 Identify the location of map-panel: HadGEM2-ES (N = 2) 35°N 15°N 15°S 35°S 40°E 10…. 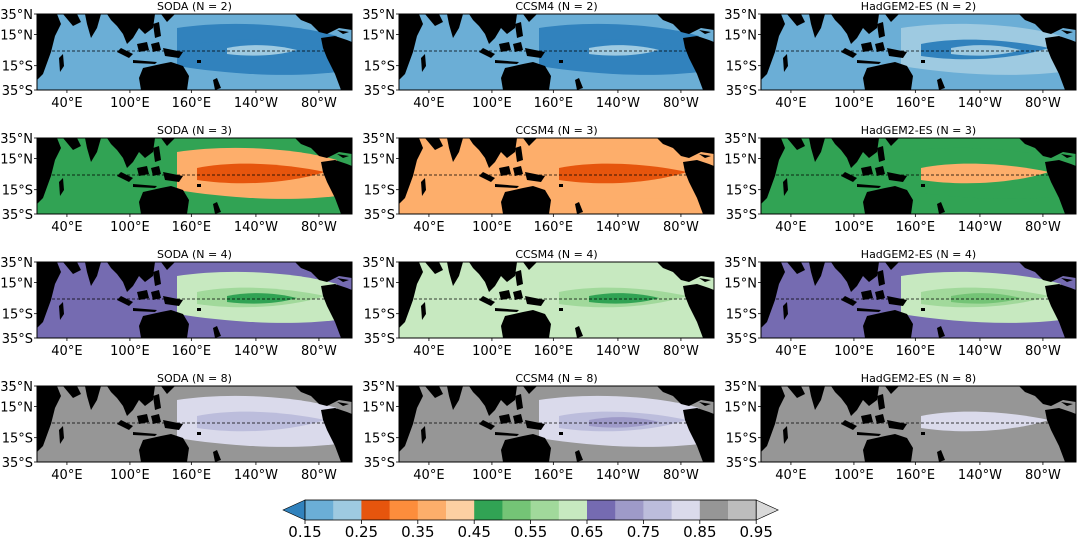
(900, 55).